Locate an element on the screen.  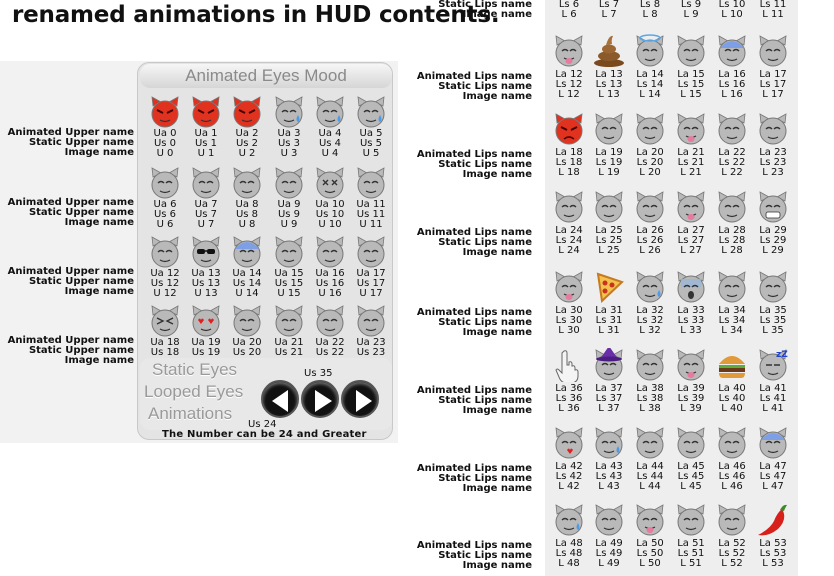
lip-cell: La 46 Ls 46 L 46 is located at coordinates (732, 459).